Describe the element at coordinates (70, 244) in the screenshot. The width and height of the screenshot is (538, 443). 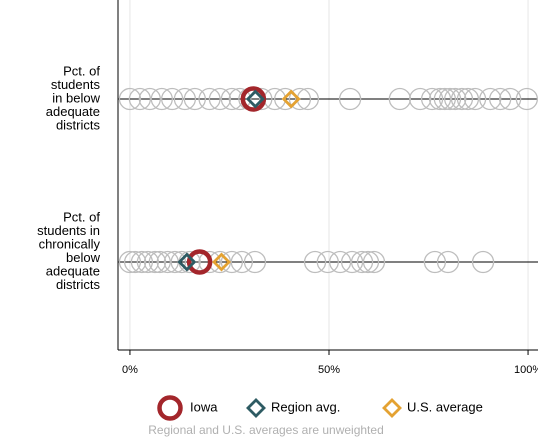
I see `category-label: chronically` at that location.